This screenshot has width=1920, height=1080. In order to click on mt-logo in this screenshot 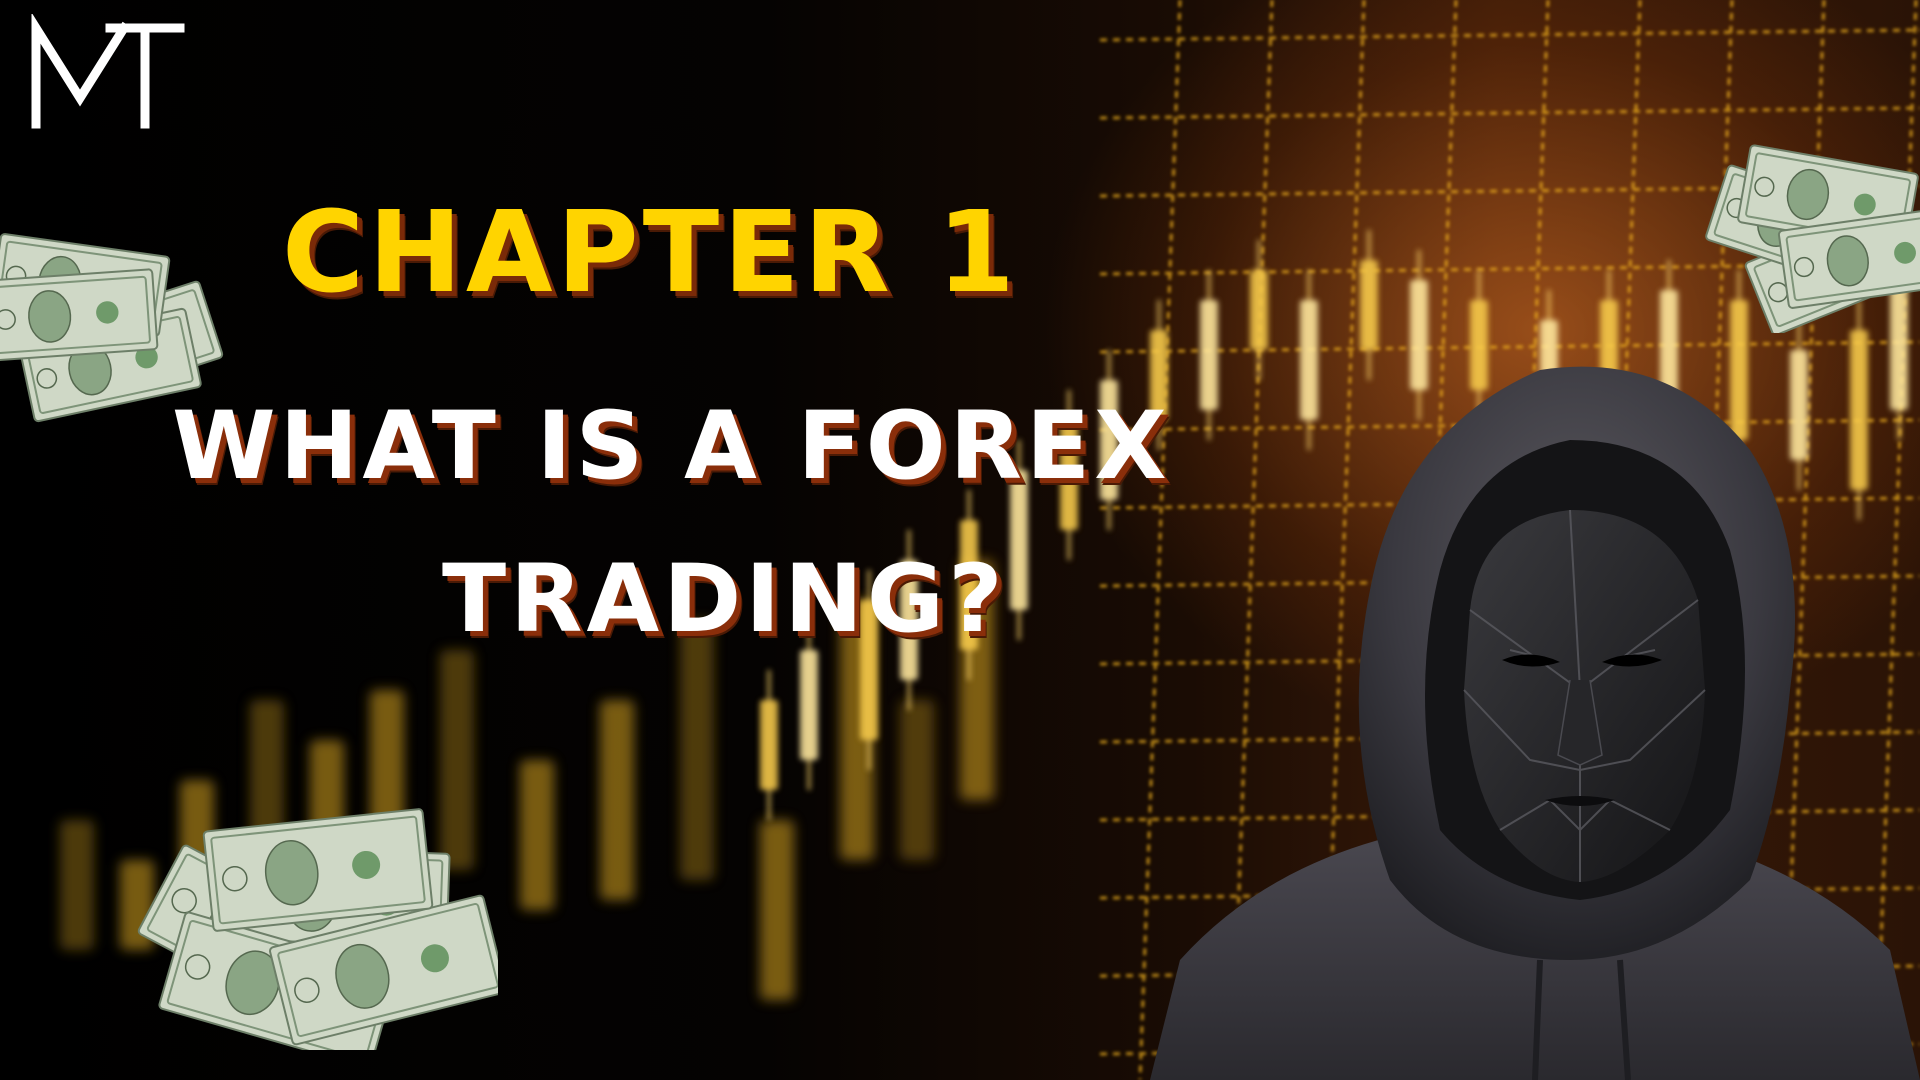, I will do `click(108, 71)`.